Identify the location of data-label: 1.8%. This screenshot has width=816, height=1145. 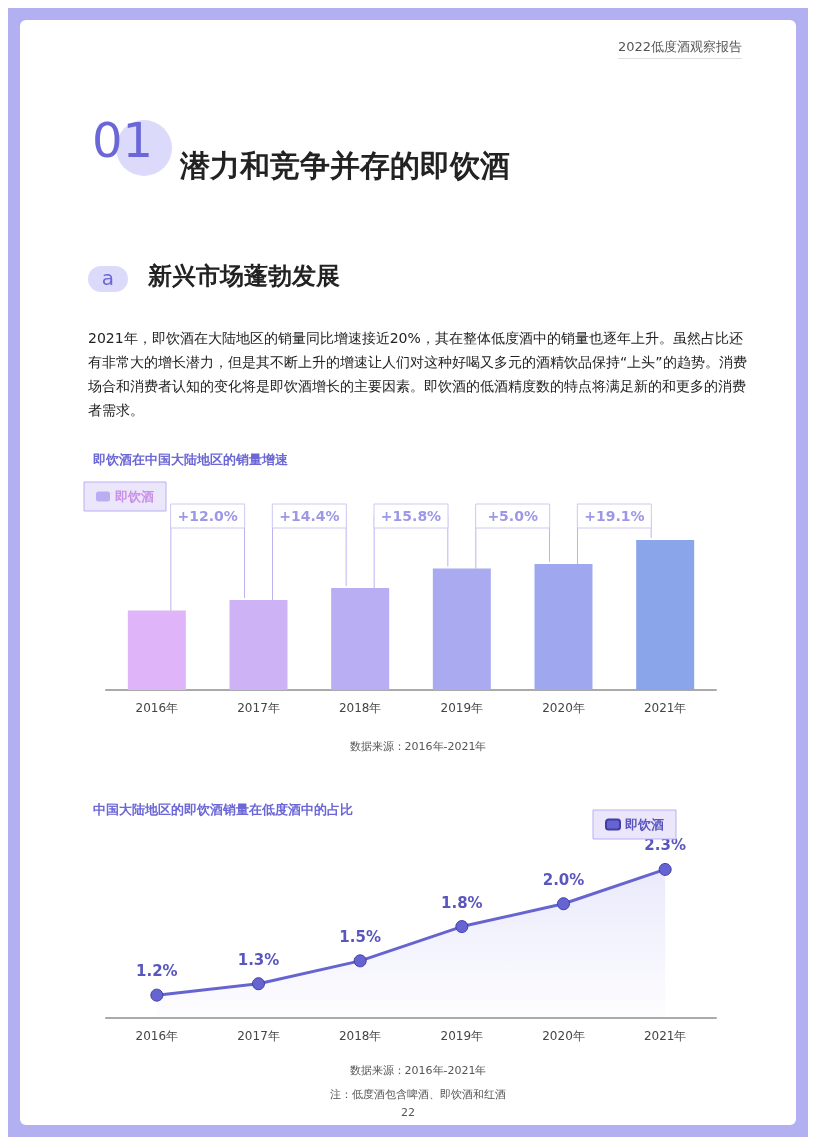
(462, 902).